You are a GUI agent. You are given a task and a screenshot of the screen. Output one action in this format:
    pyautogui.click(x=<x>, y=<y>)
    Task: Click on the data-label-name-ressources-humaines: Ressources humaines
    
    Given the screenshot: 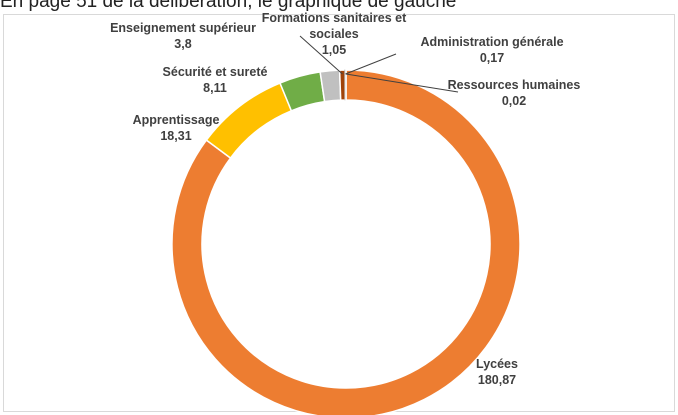 What is the action you would take?
    pyautogui.click(x=514, y=85)
    